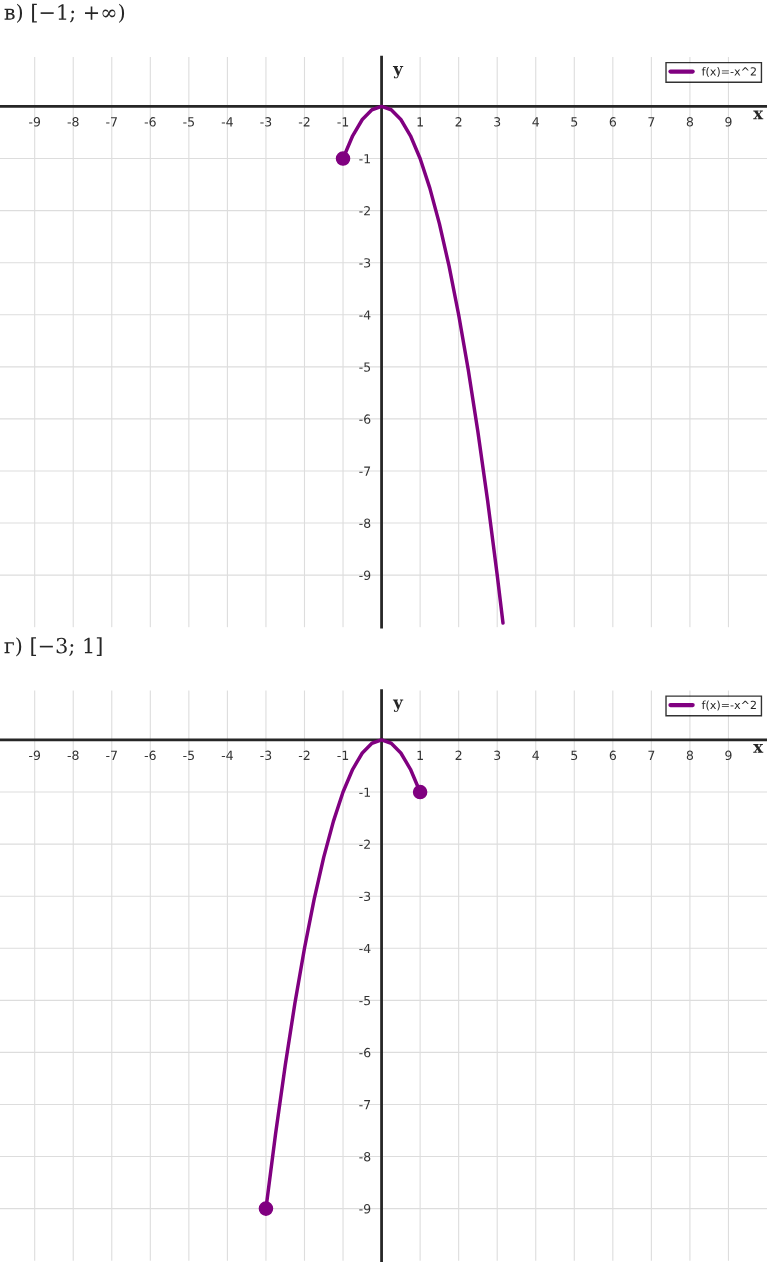 The height and width of the screenshot is (1267, 767). Describe the element at coordinates (64, 13) in the screenshot. I see `chart-title: в) [−1; +∞)` at that location.